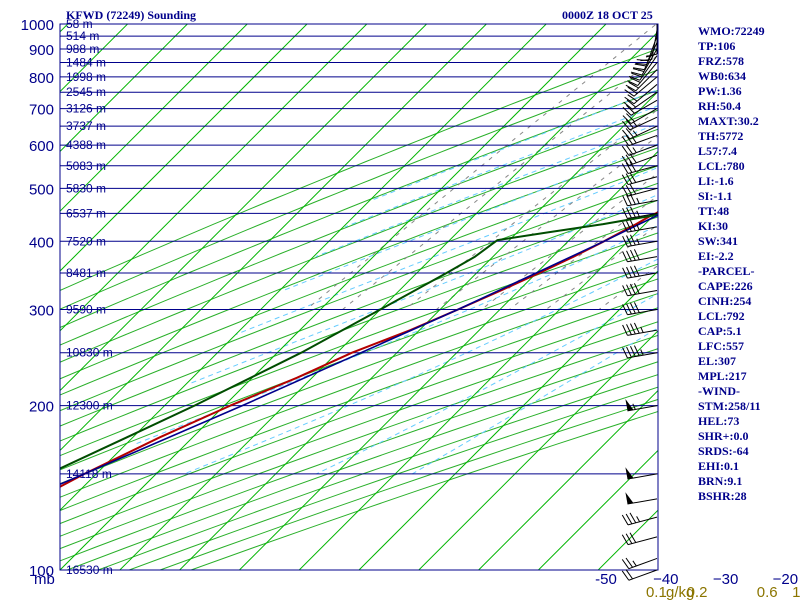 This screenshot has width=800, height=600. I want to click on stat-line: BRN:9.1, so click(720, 481).